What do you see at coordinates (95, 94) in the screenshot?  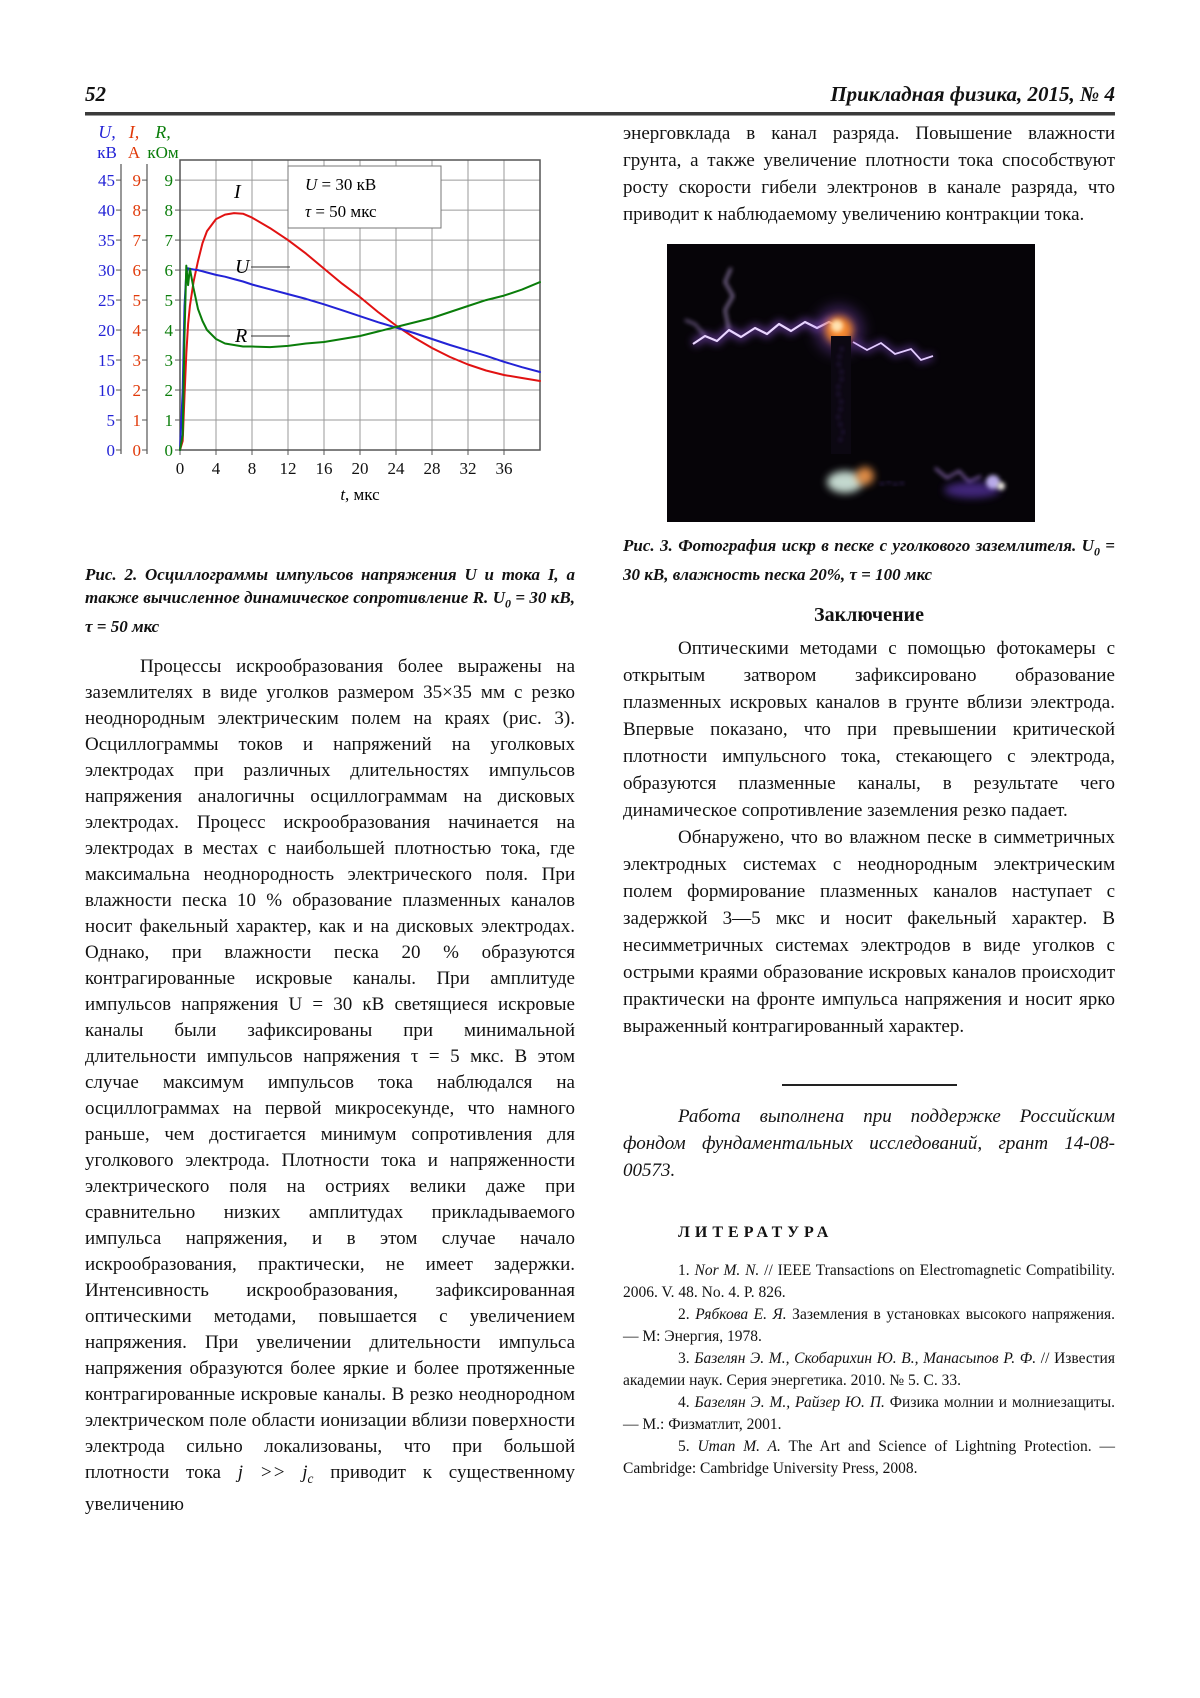 I see `page-number: 52` at bounding box center [95, 94].